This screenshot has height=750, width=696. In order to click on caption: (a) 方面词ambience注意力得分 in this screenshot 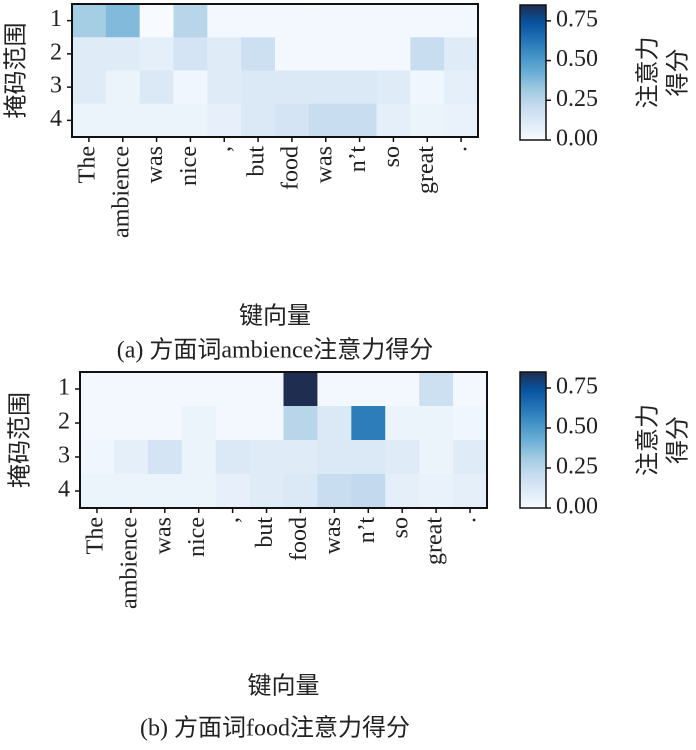, I will do `click(275, 350)`.